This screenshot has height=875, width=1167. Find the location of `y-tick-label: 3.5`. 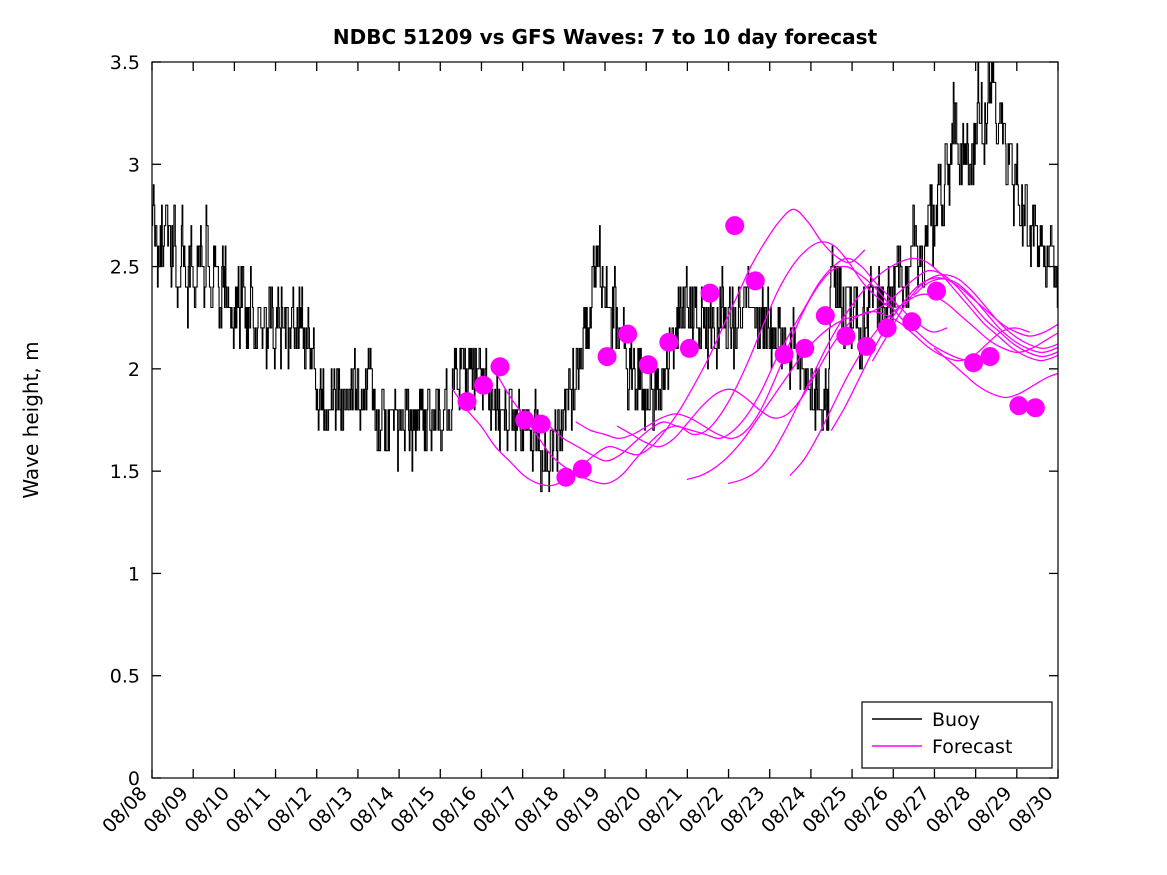

y-tick-label: 3.5 is located at coordinates (125, 63).